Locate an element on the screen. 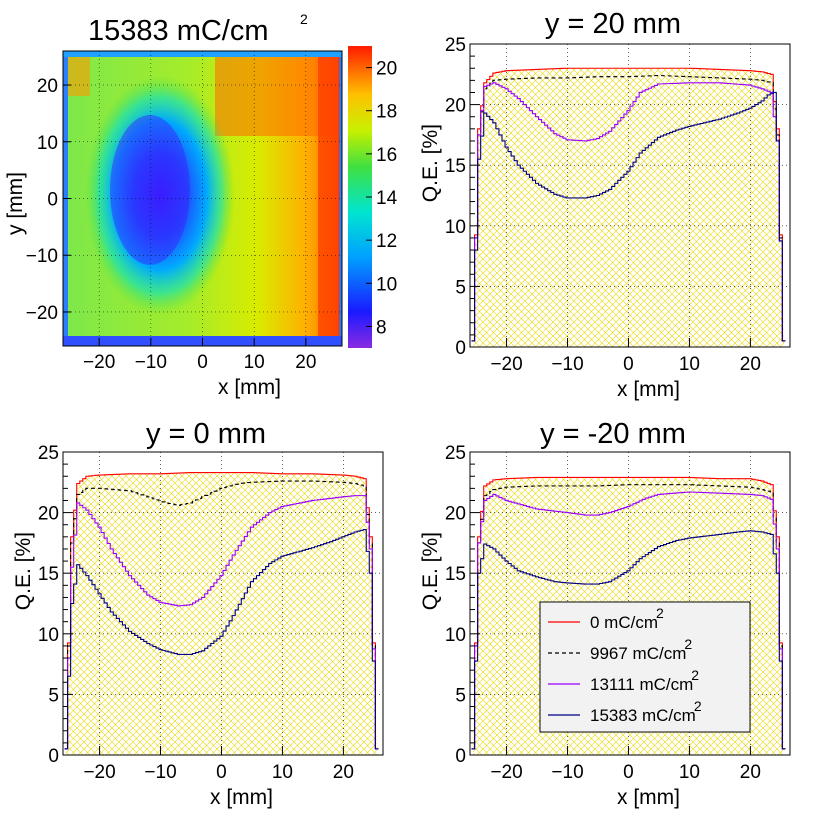 The width and height of the screenshot is (814, 818). color-scale-label: 10 is located at coordinates (386, 284).